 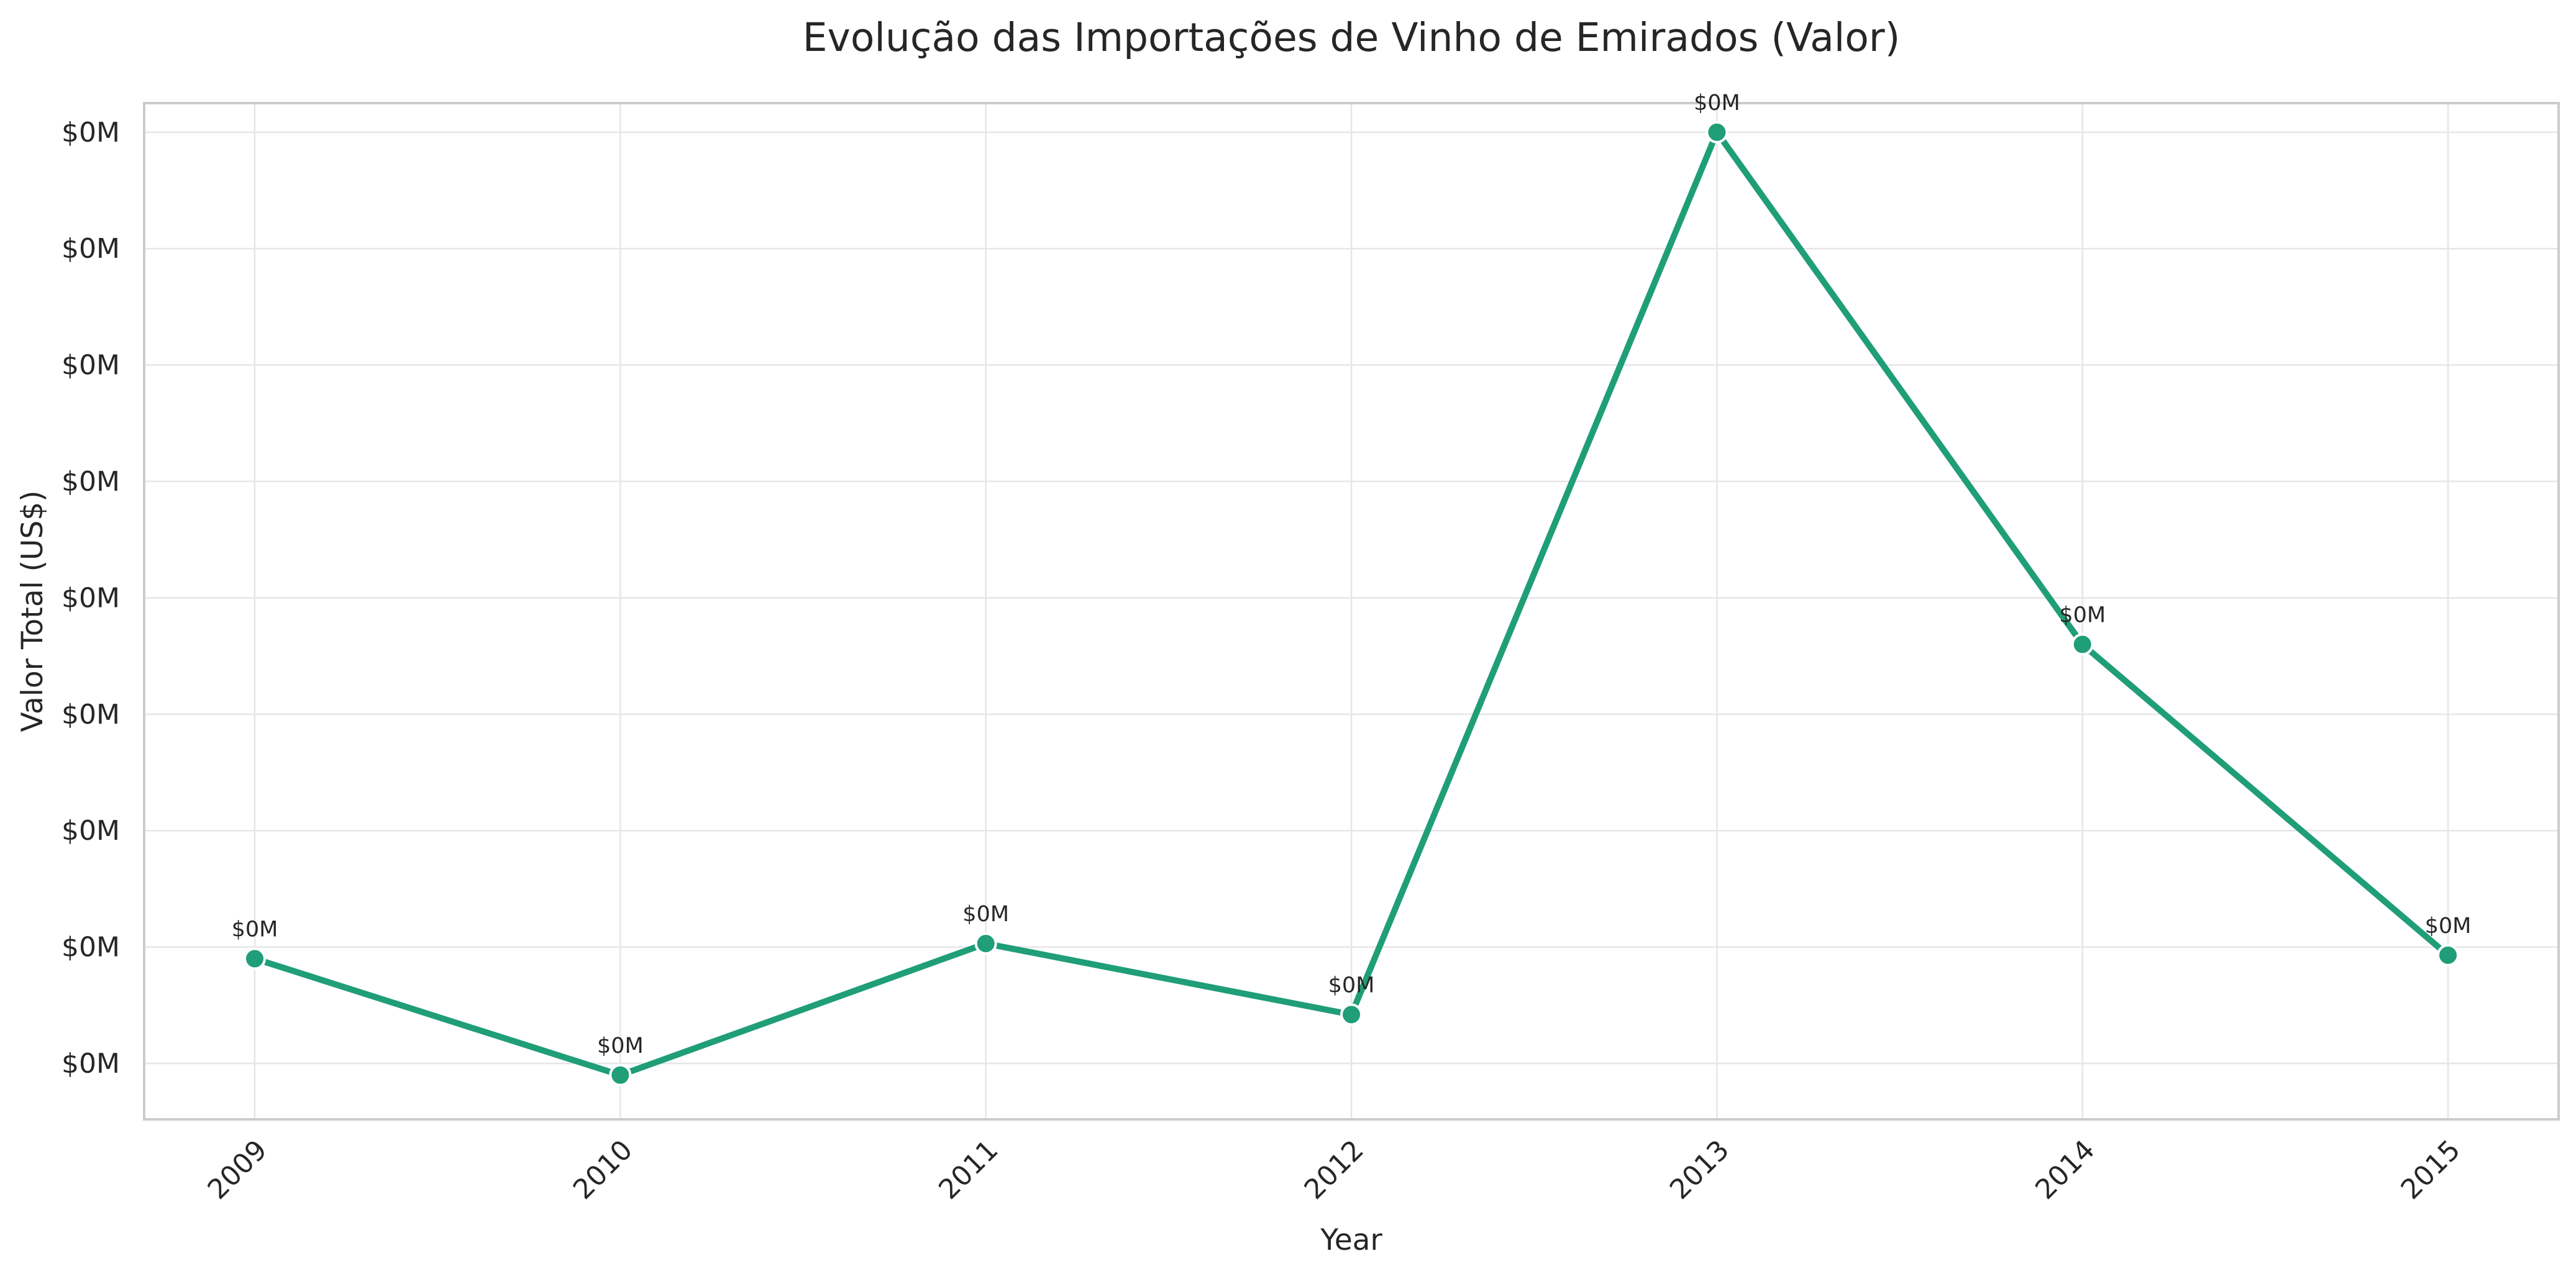 What do you see at coordinates (603, 1170) in the screenshot?
I see `x-tick-label: 2010` at bounding box center [603, 1170].